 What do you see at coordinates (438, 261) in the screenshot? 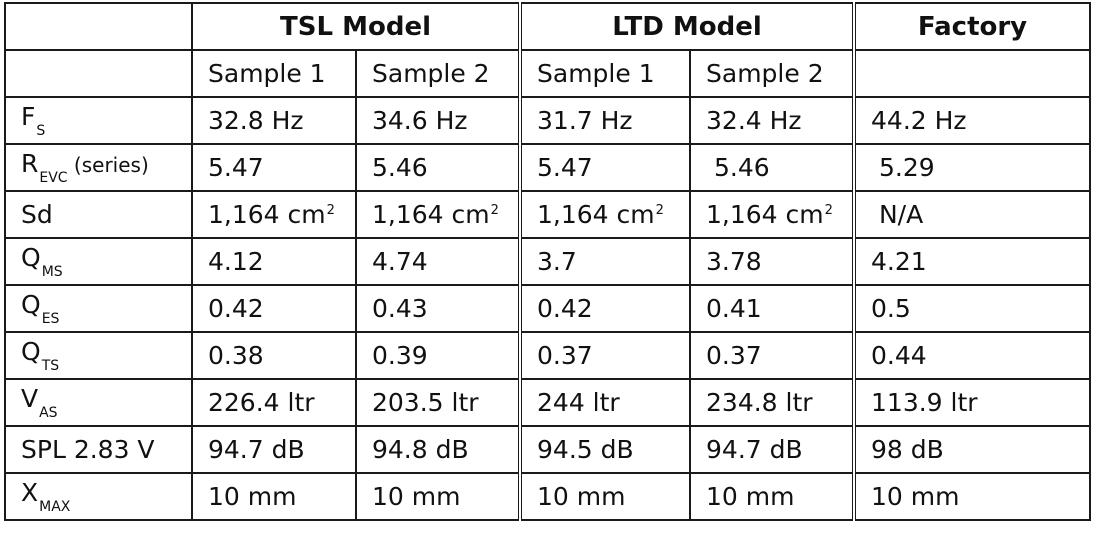
I see `value-cell: 4.74` at bounding box center [438, 261].